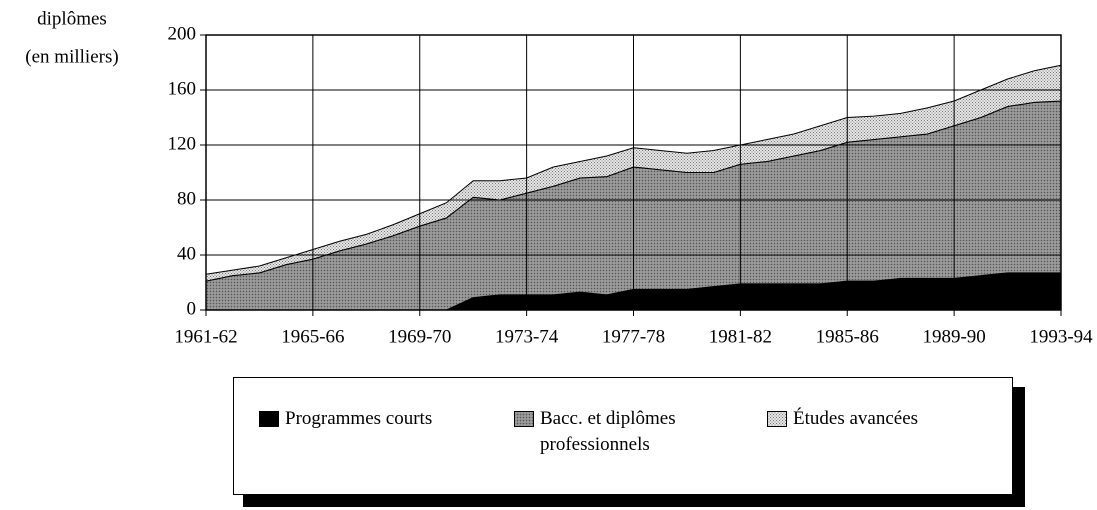 The height and width of the screenshot is (510, 1097). Describe the element at coordinates (72, 18) in the screenshot. I see `y-axis-label: diplômes` at that location.